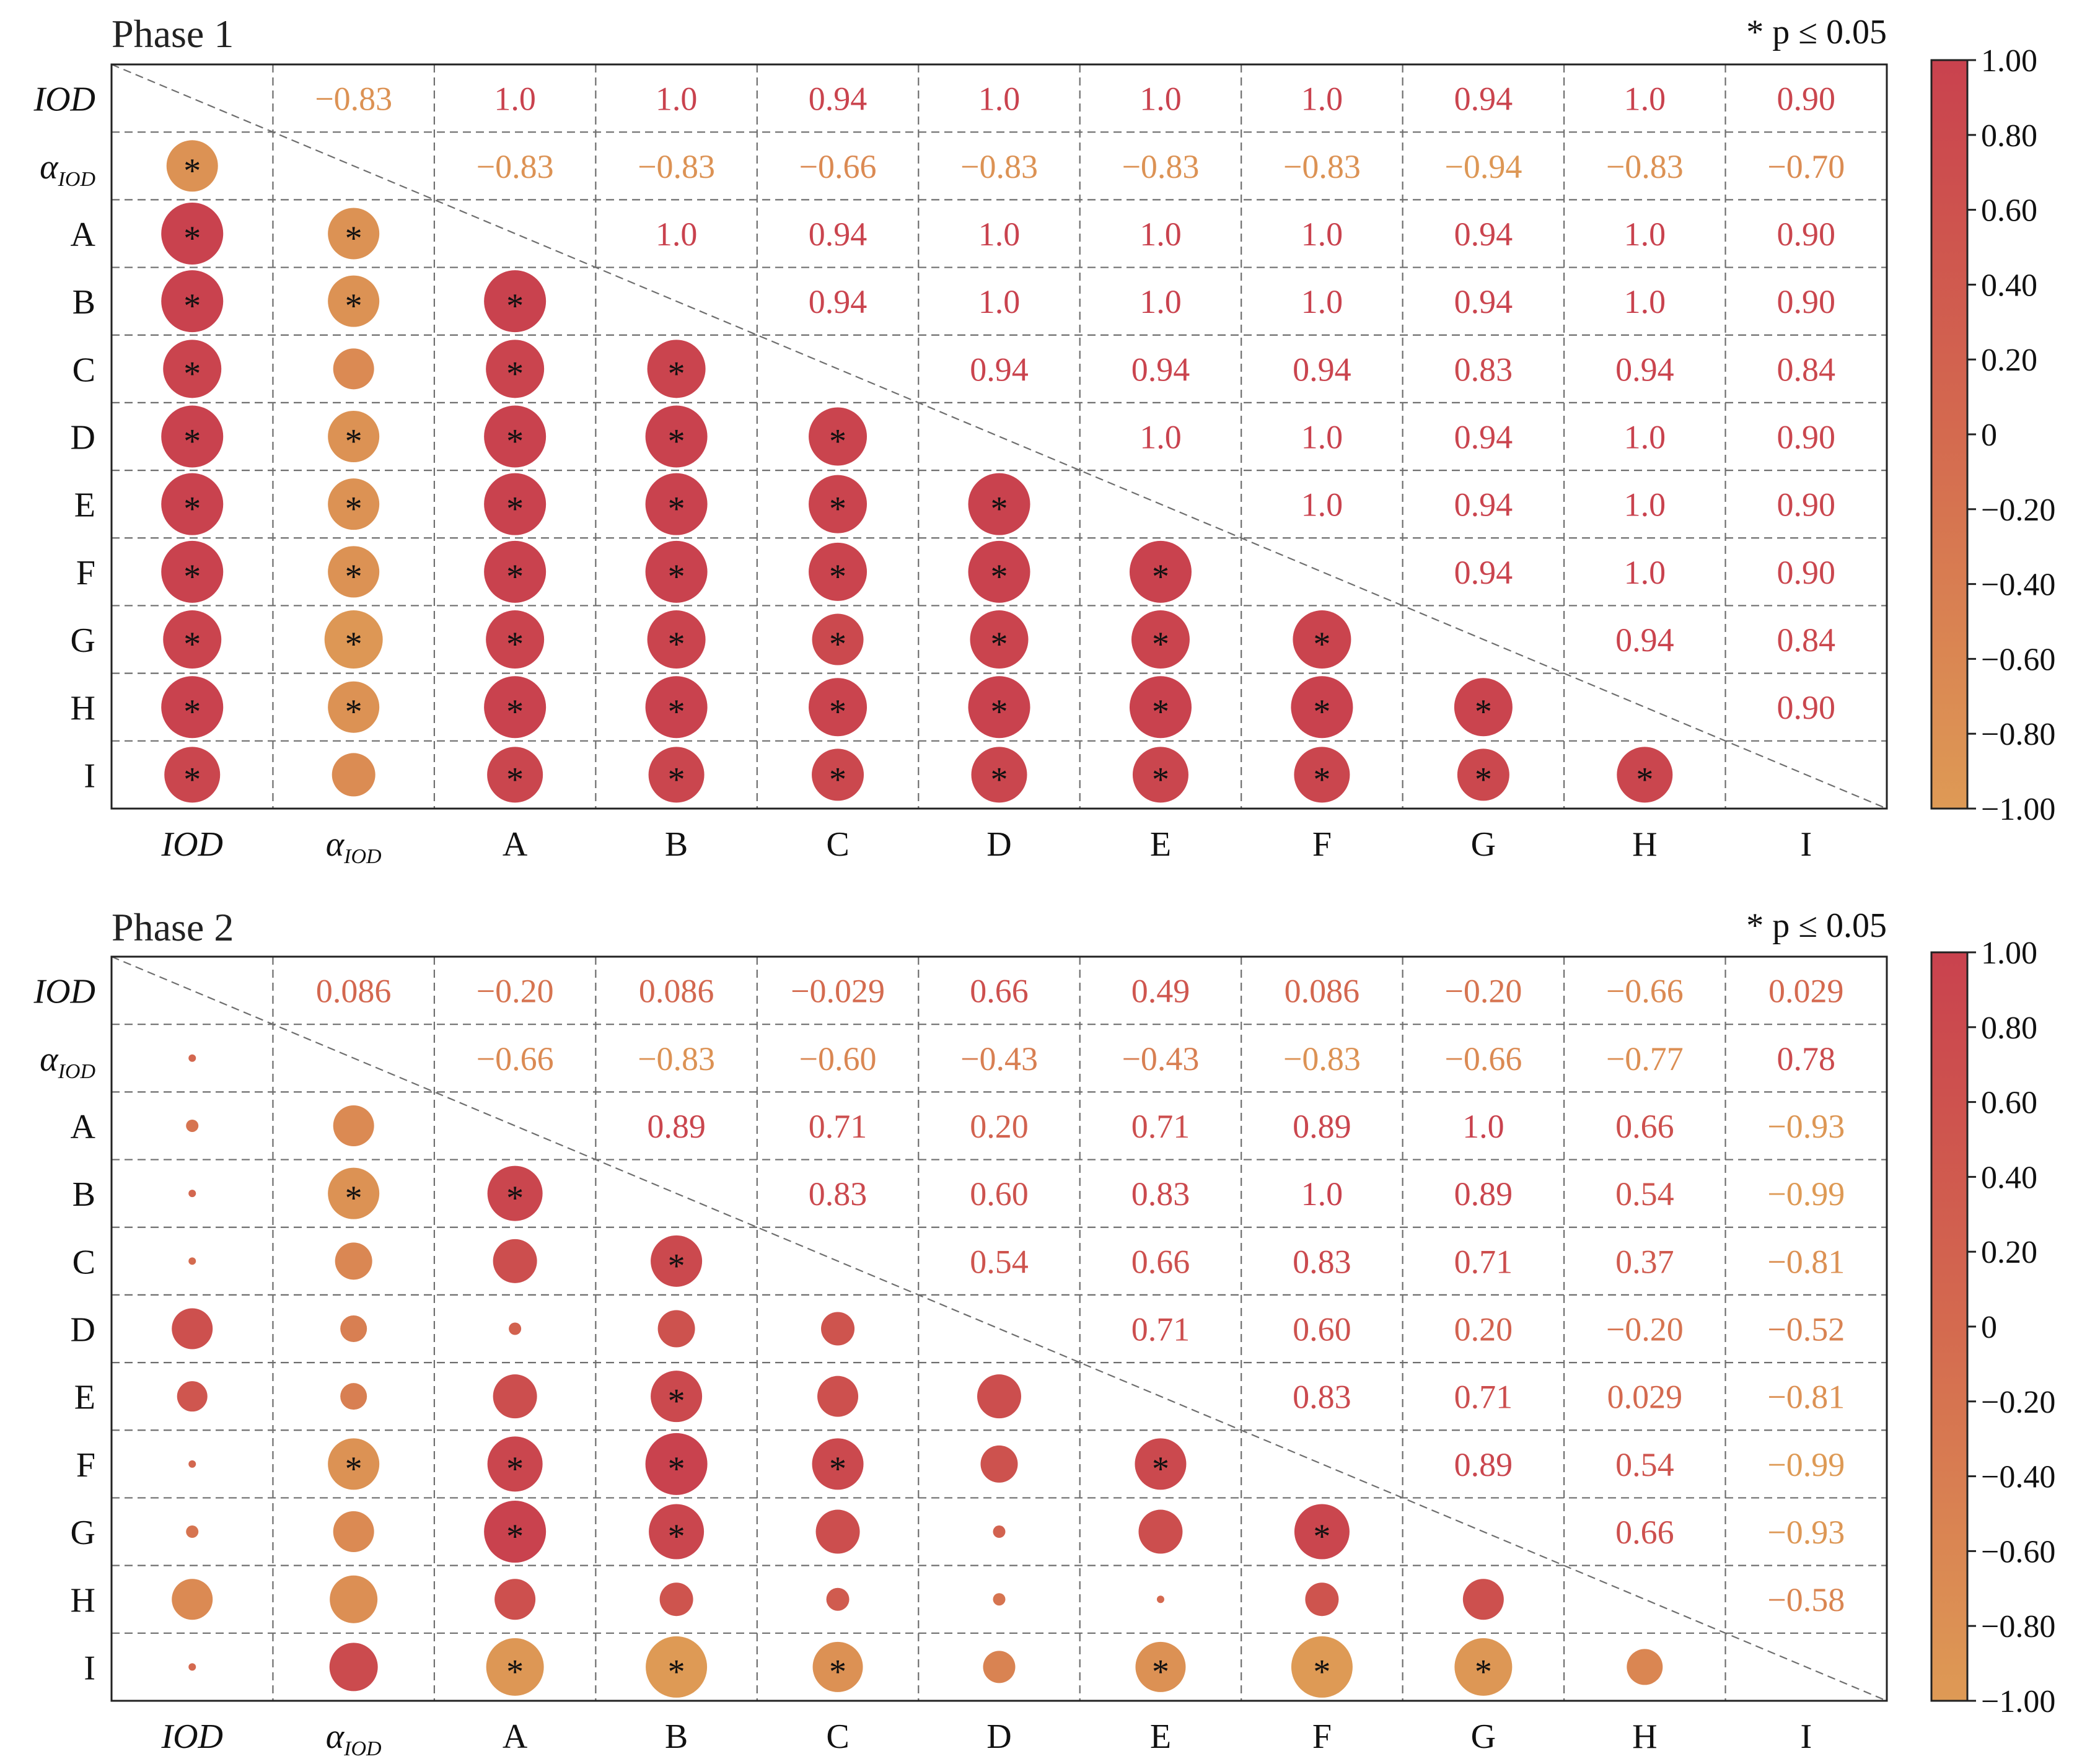 This screenshot has width=2082, height=1764. I want to click on axis-label: C, so click(837, 1737).